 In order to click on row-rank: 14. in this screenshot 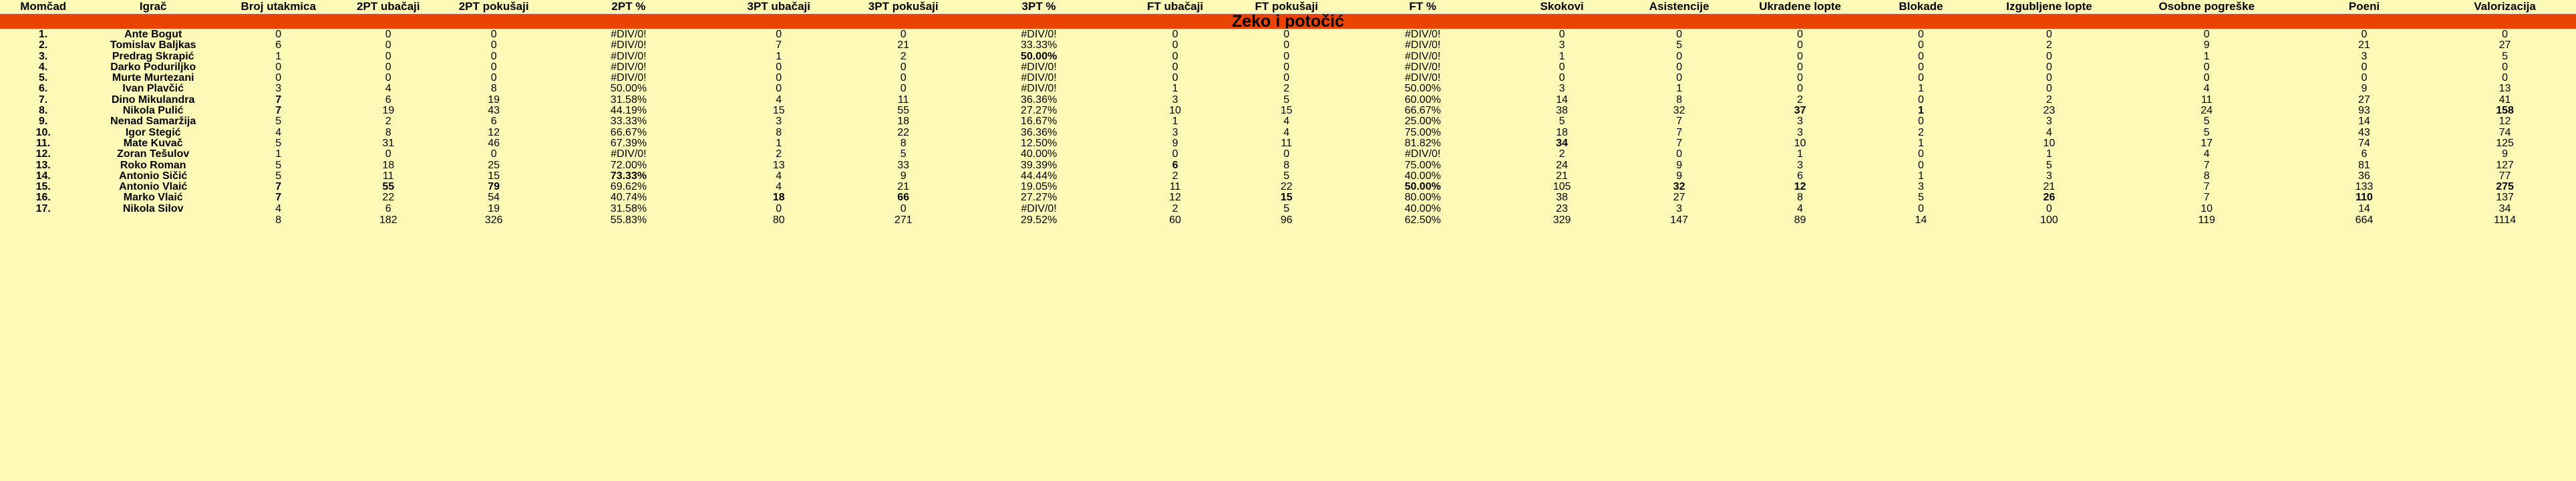, I will do `click(43, 176)`.